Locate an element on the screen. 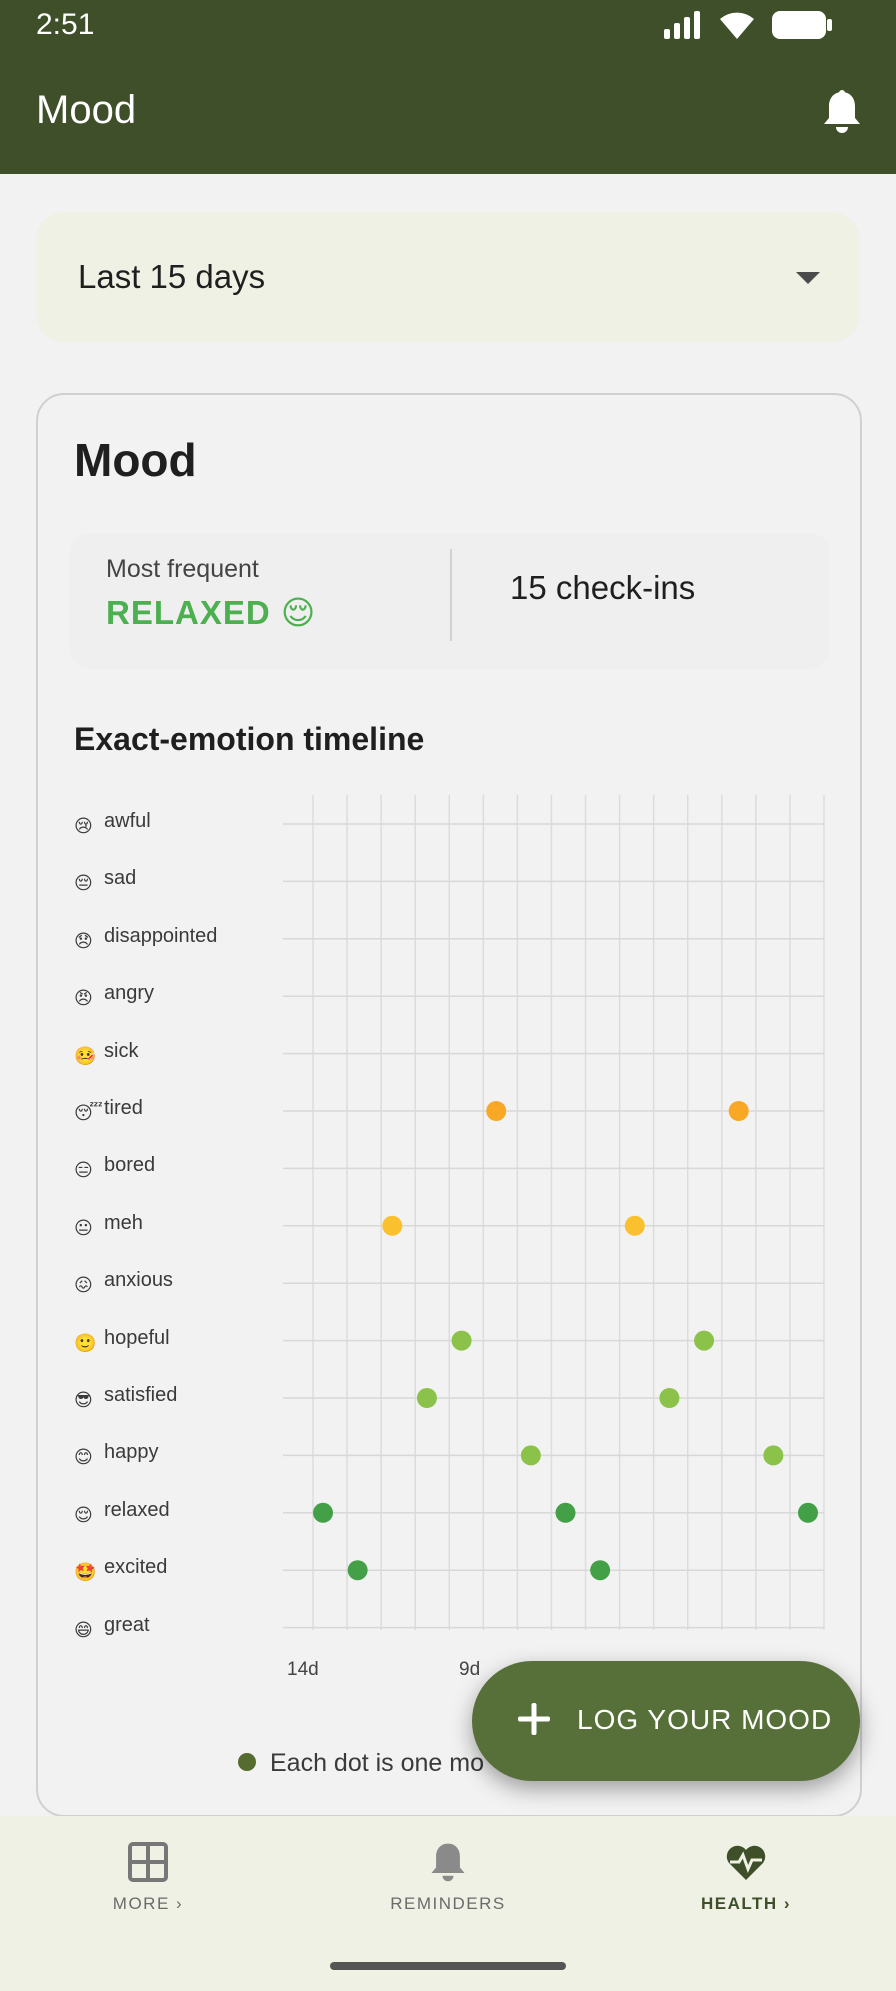 Image resolution: width=896 pixels, height=1991 pixels. emotion-emoji: 😄 is located at coordinates (83, 1629).